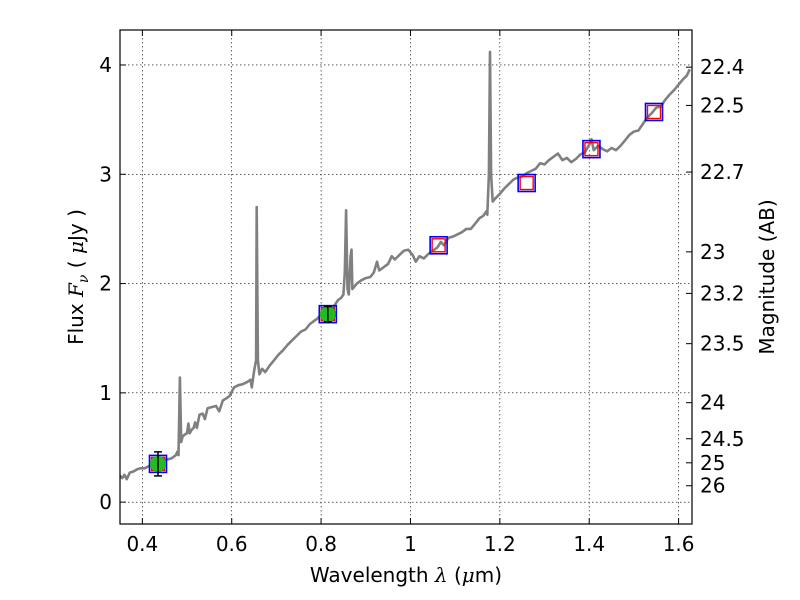 The image size is (800, 600). Describe the element at coordinates (722, 344) in the screenshot. I see `right-tick-label: 23.5` at that location.